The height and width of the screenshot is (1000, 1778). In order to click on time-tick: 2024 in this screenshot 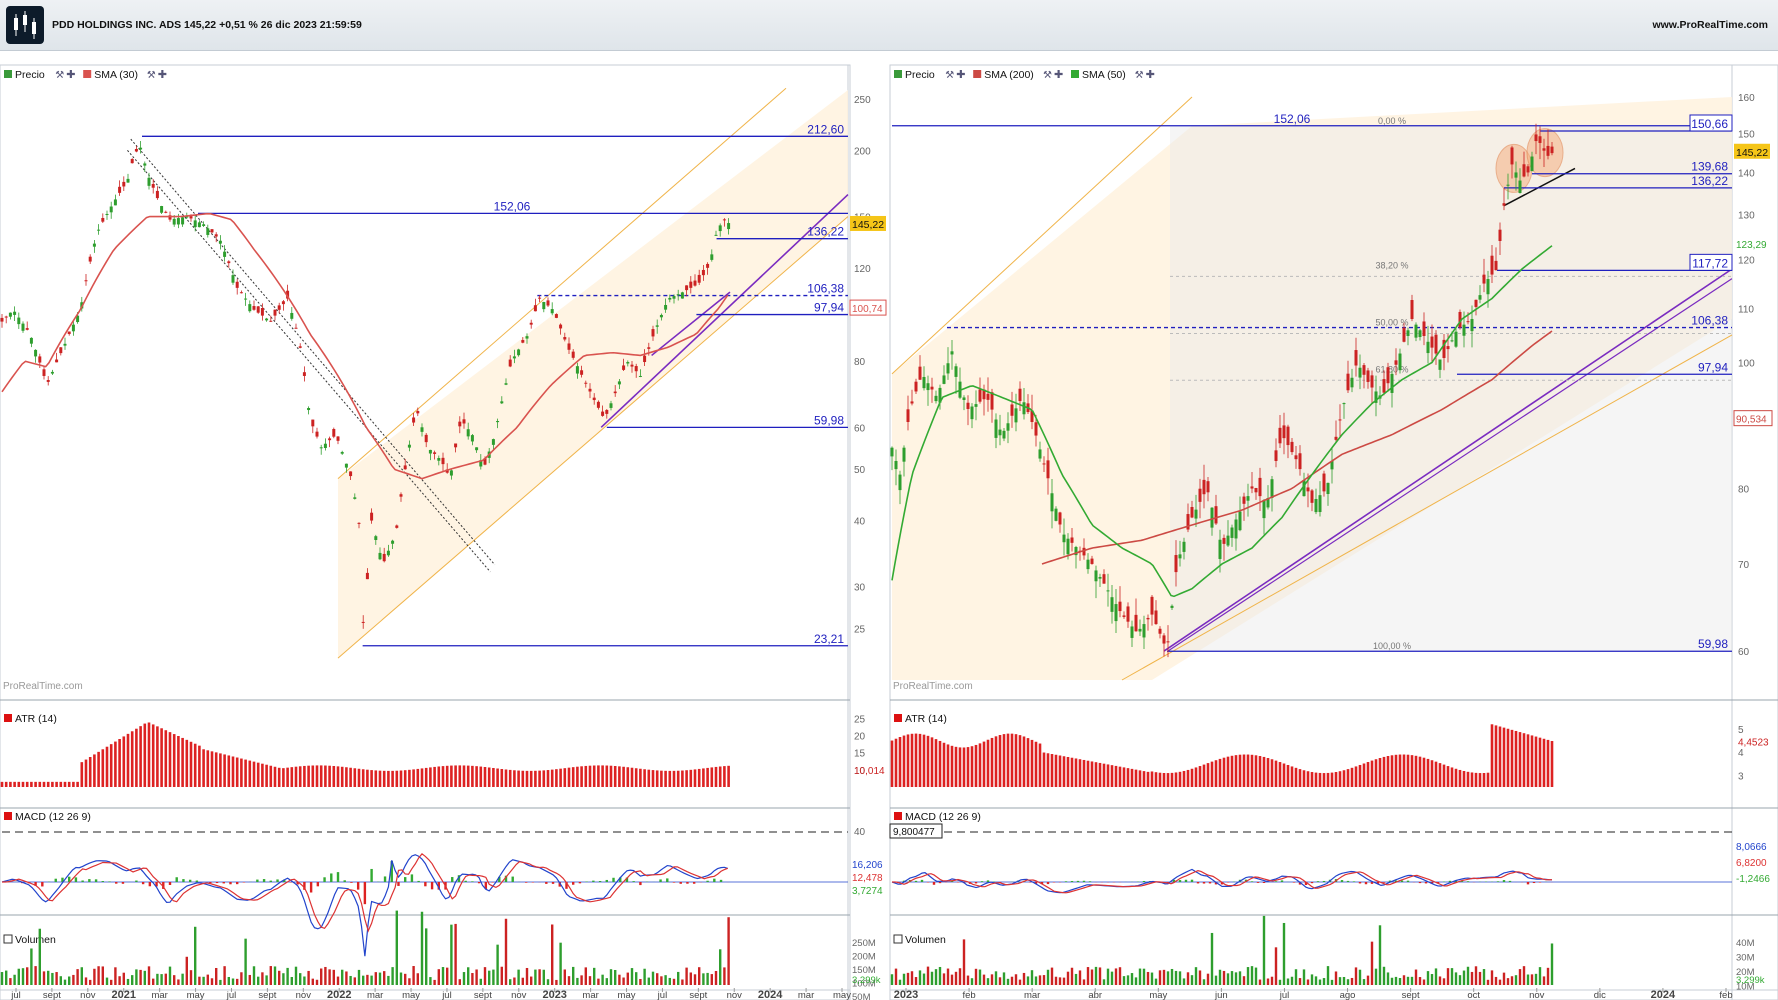, I will do `click(1663, 994)`.